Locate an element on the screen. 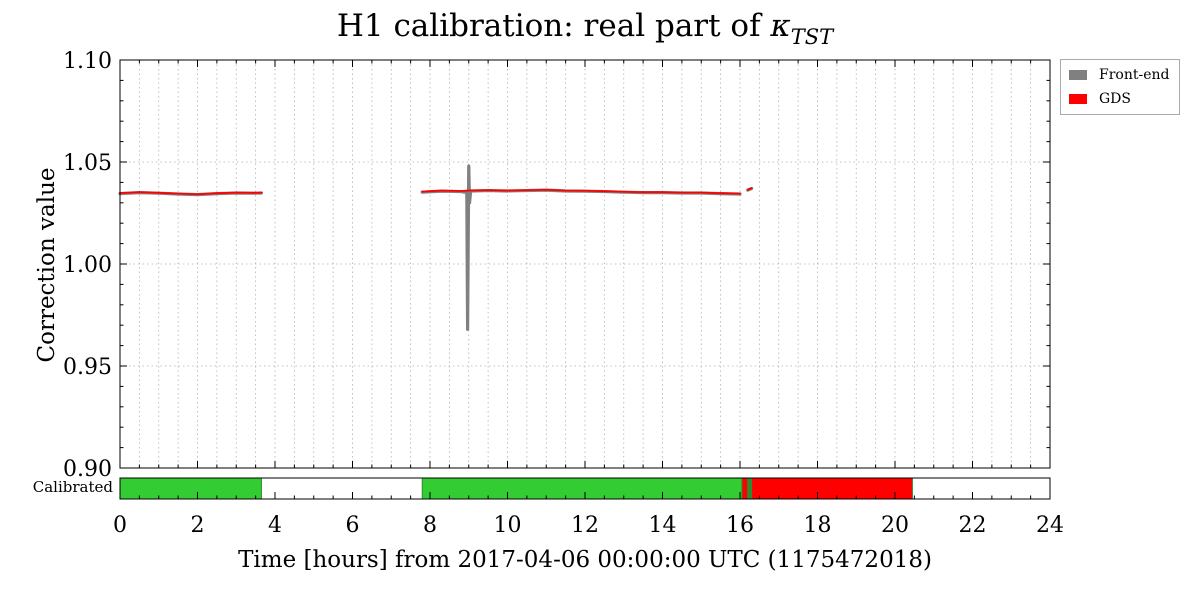  chart-title-text: H1 calibration: real part of is located at coordinates (553, 26).